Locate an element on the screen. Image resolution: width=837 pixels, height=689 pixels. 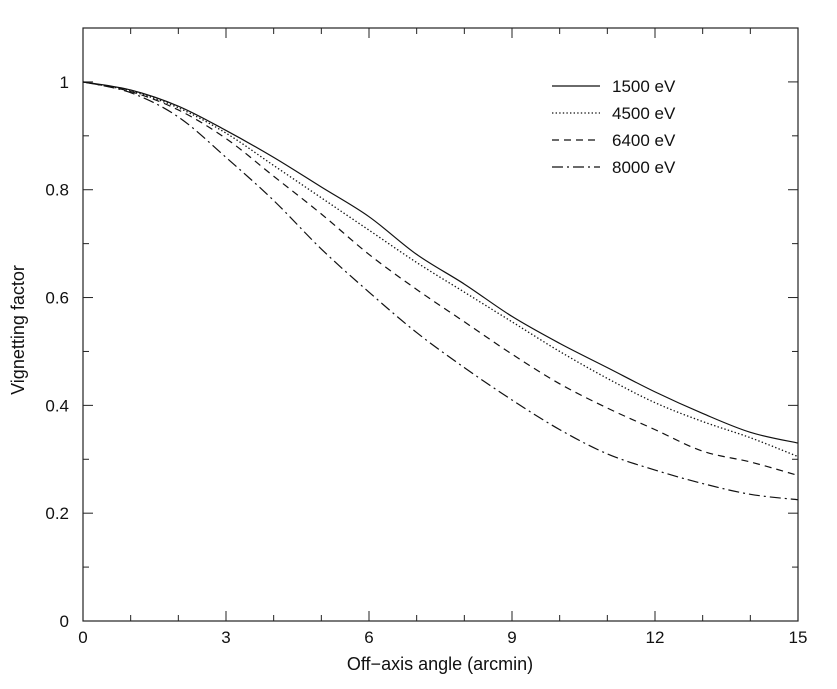
legend-label: 4500 eV is located at coordinates (644, 113).